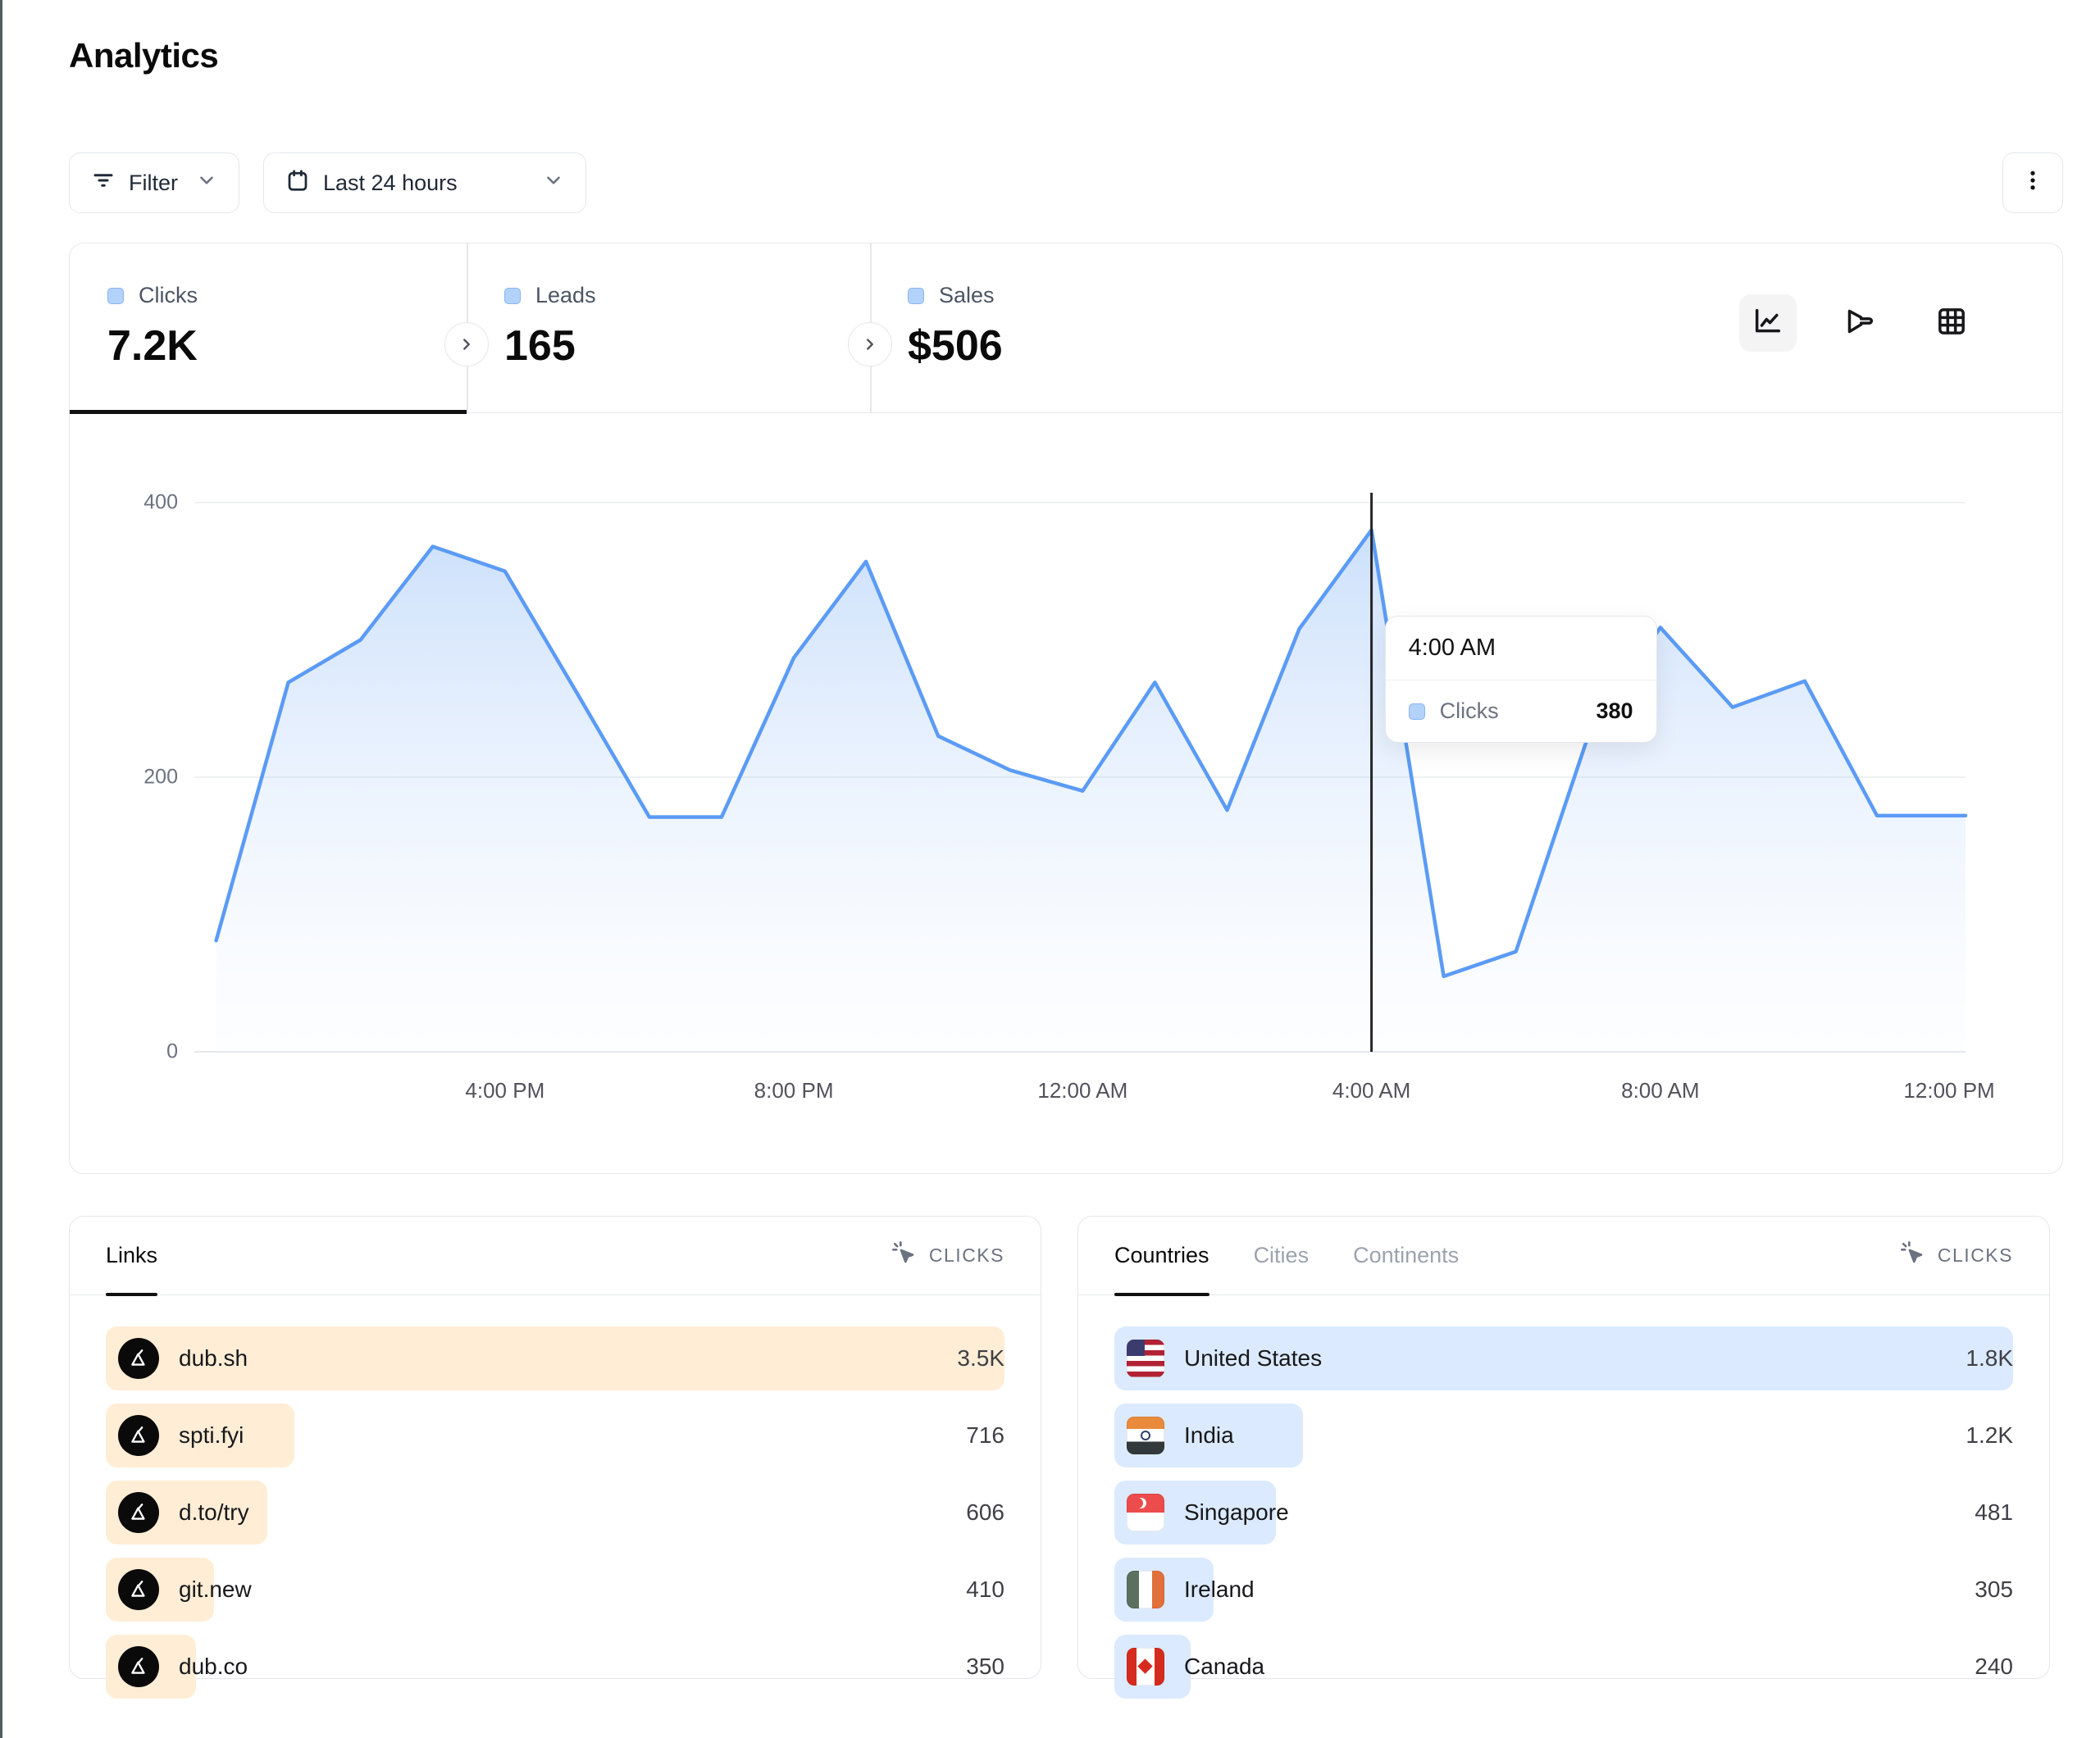 This screenshot has width=2100, height=1738. What do you see at coordinates (668, 327) in the screenshot?
I see `tab-leads: Leads 165` at bounding box center [668, 327].